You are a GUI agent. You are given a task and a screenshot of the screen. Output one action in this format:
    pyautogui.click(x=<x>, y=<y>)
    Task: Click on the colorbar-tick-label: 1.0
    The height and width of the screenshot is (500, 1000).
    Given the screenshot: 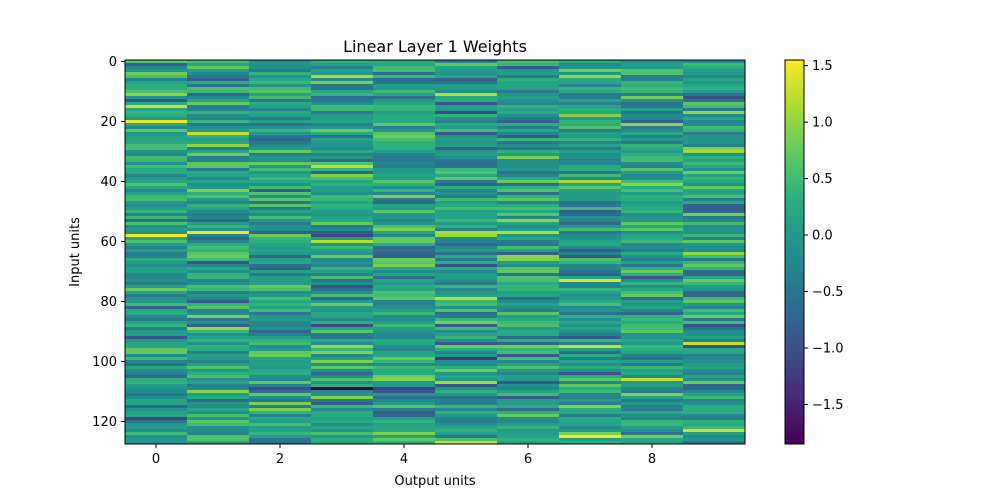 What is the action you would take?
    pyautogui.click(x=822, y=123)
    